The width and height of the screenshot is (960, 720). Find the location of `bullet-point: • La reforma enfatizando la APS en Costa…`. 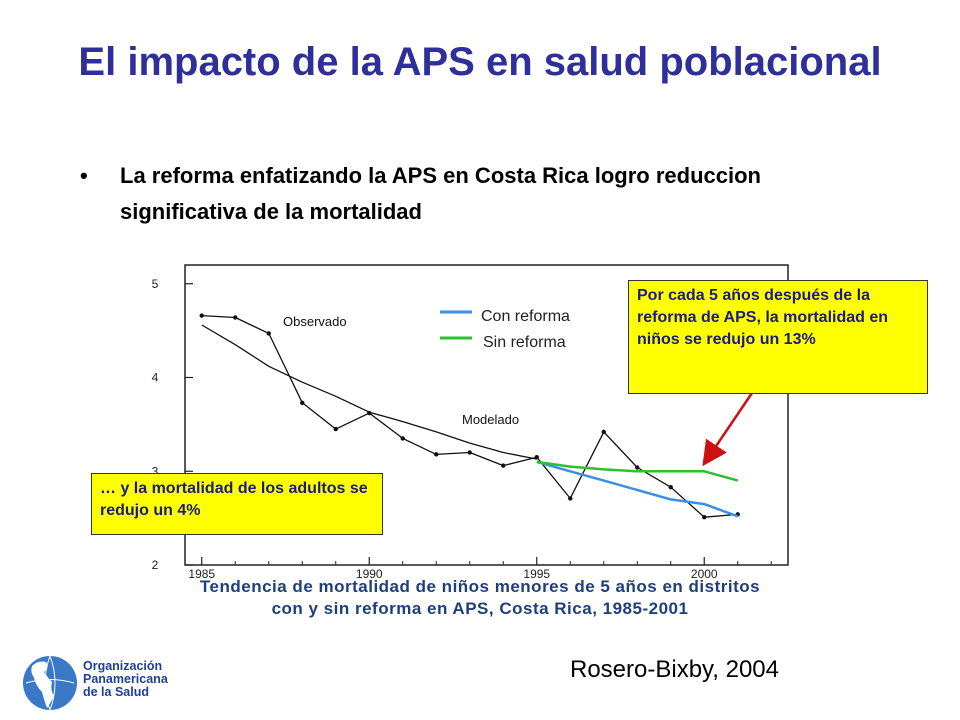

bullet-point: • La reforma enfatizando la APS en Costa… is located at coordinates (480, 194).